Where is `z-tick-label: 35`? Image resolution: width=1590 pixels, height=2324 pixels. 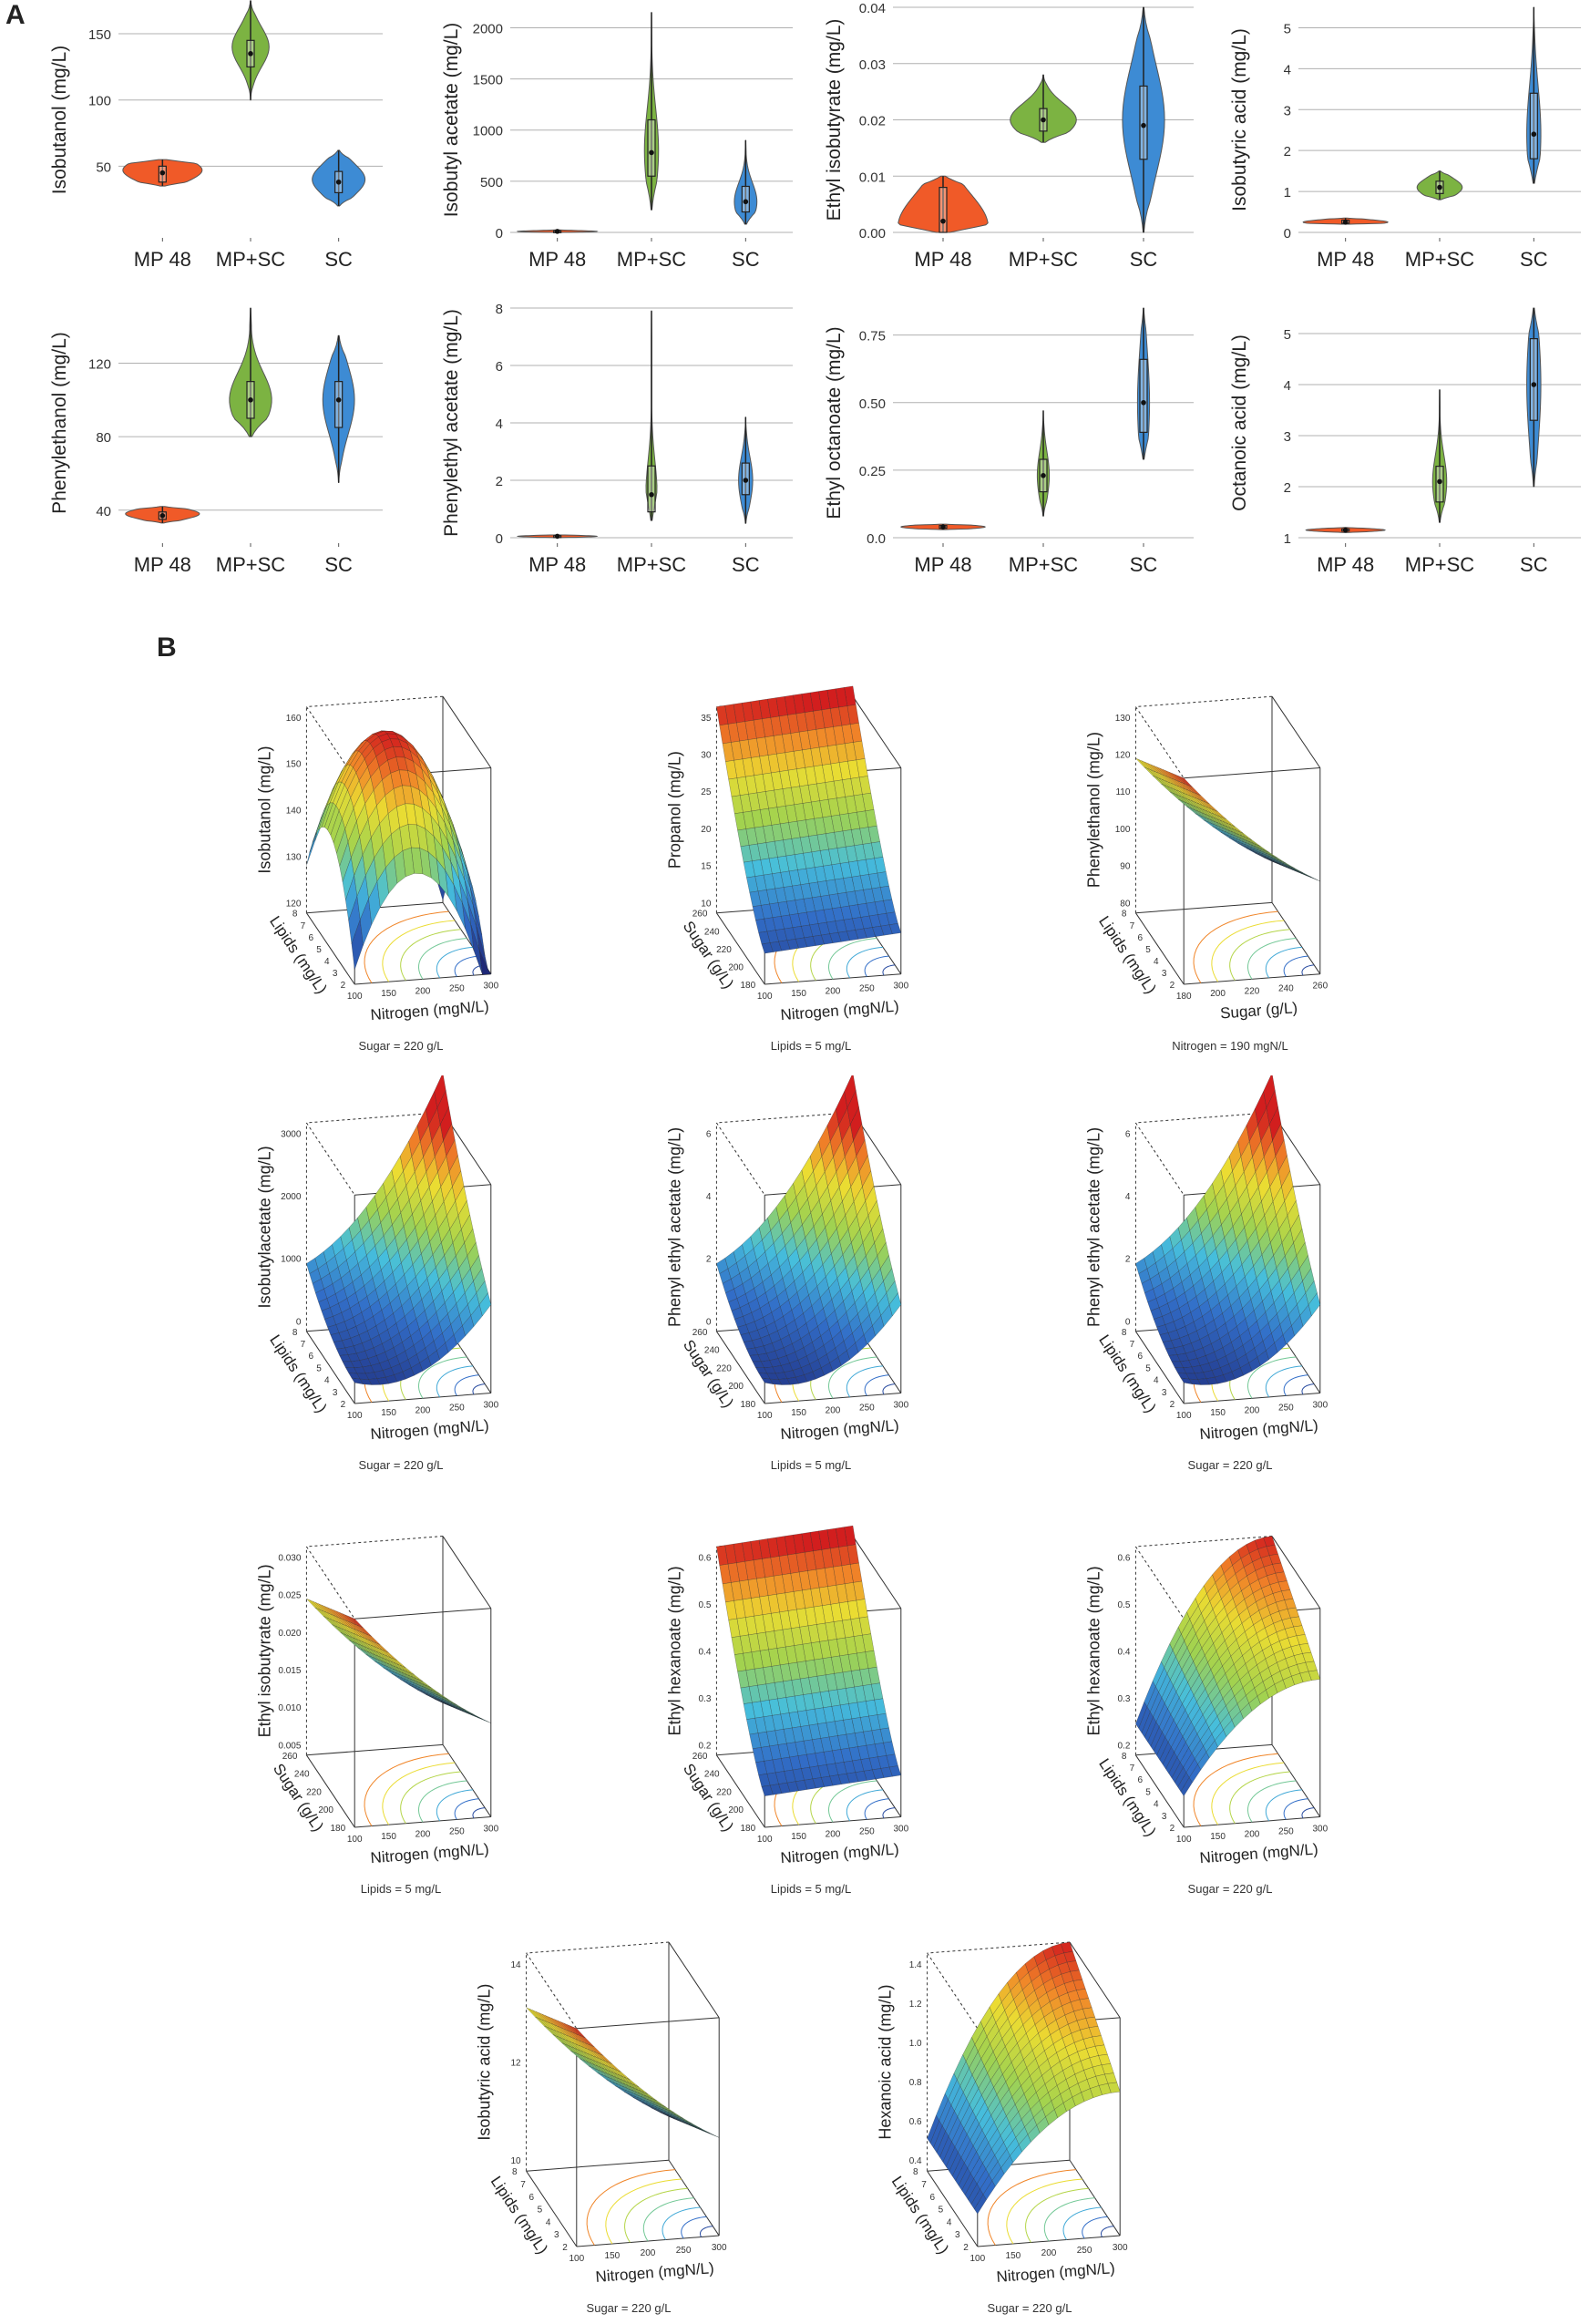
z-tick-label: 35 is located at coordinates (706, 719).